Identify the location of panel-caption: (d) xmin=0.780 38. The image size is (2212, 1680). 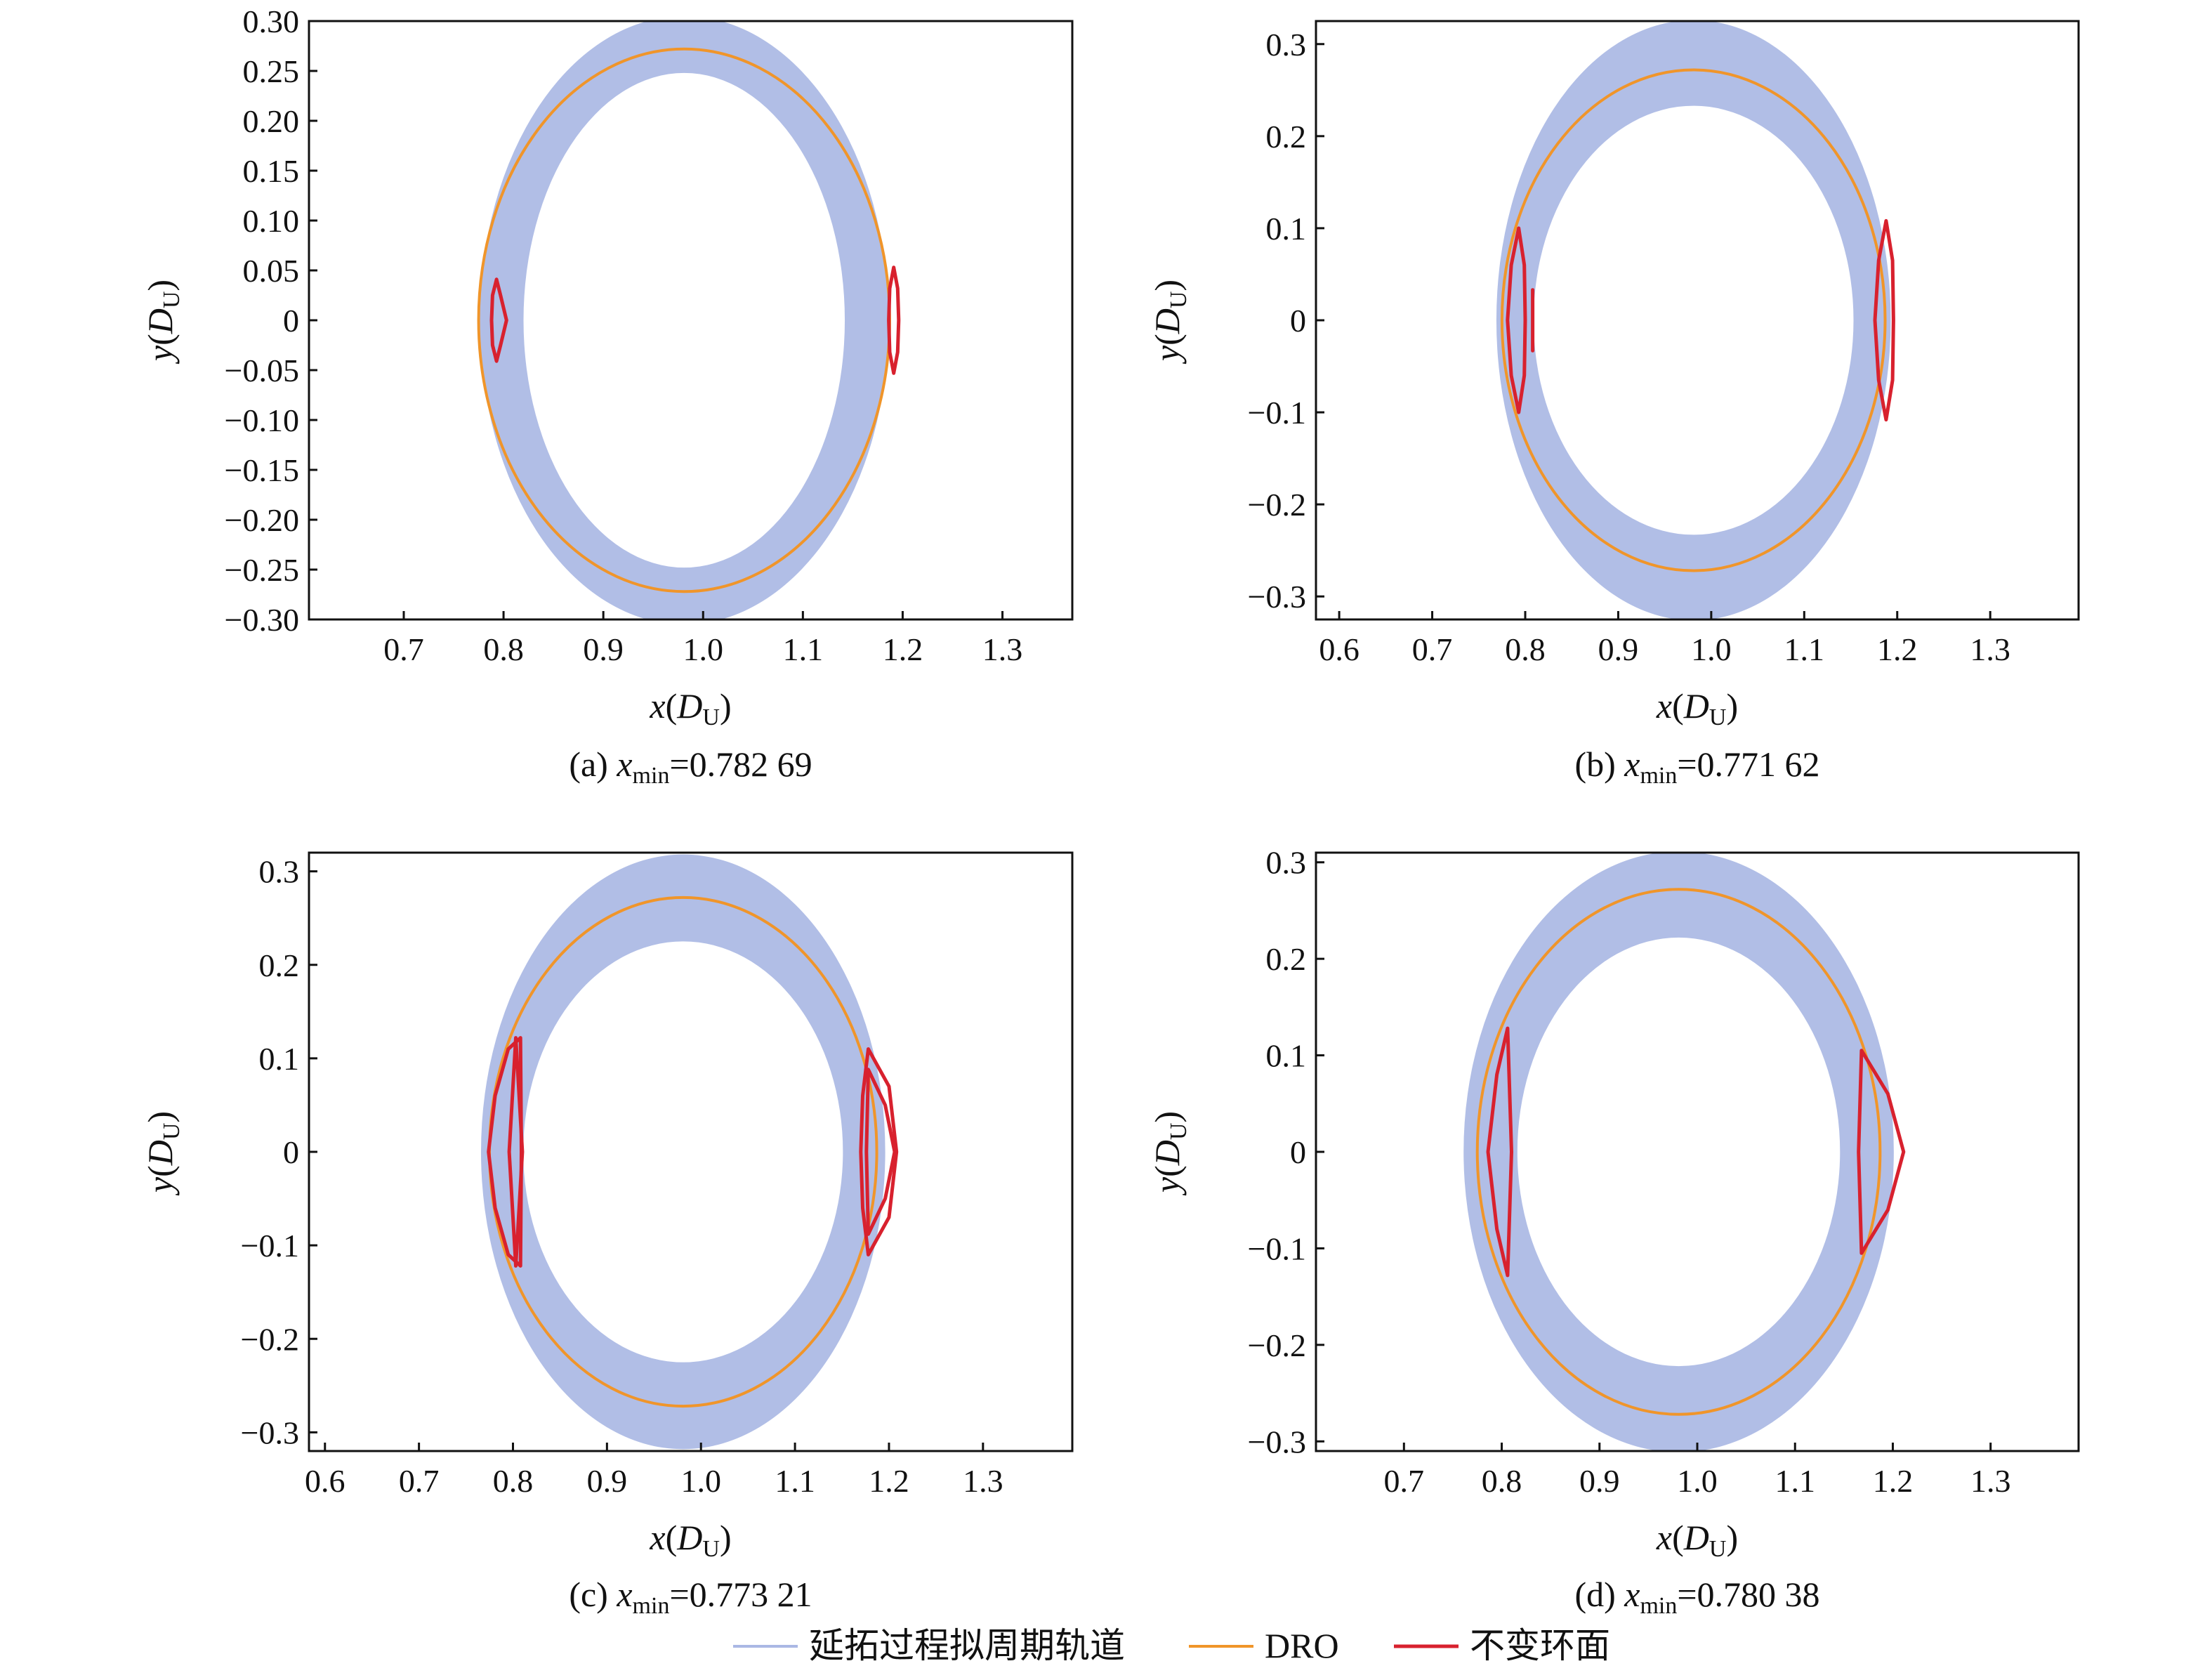
(1696, 1597).